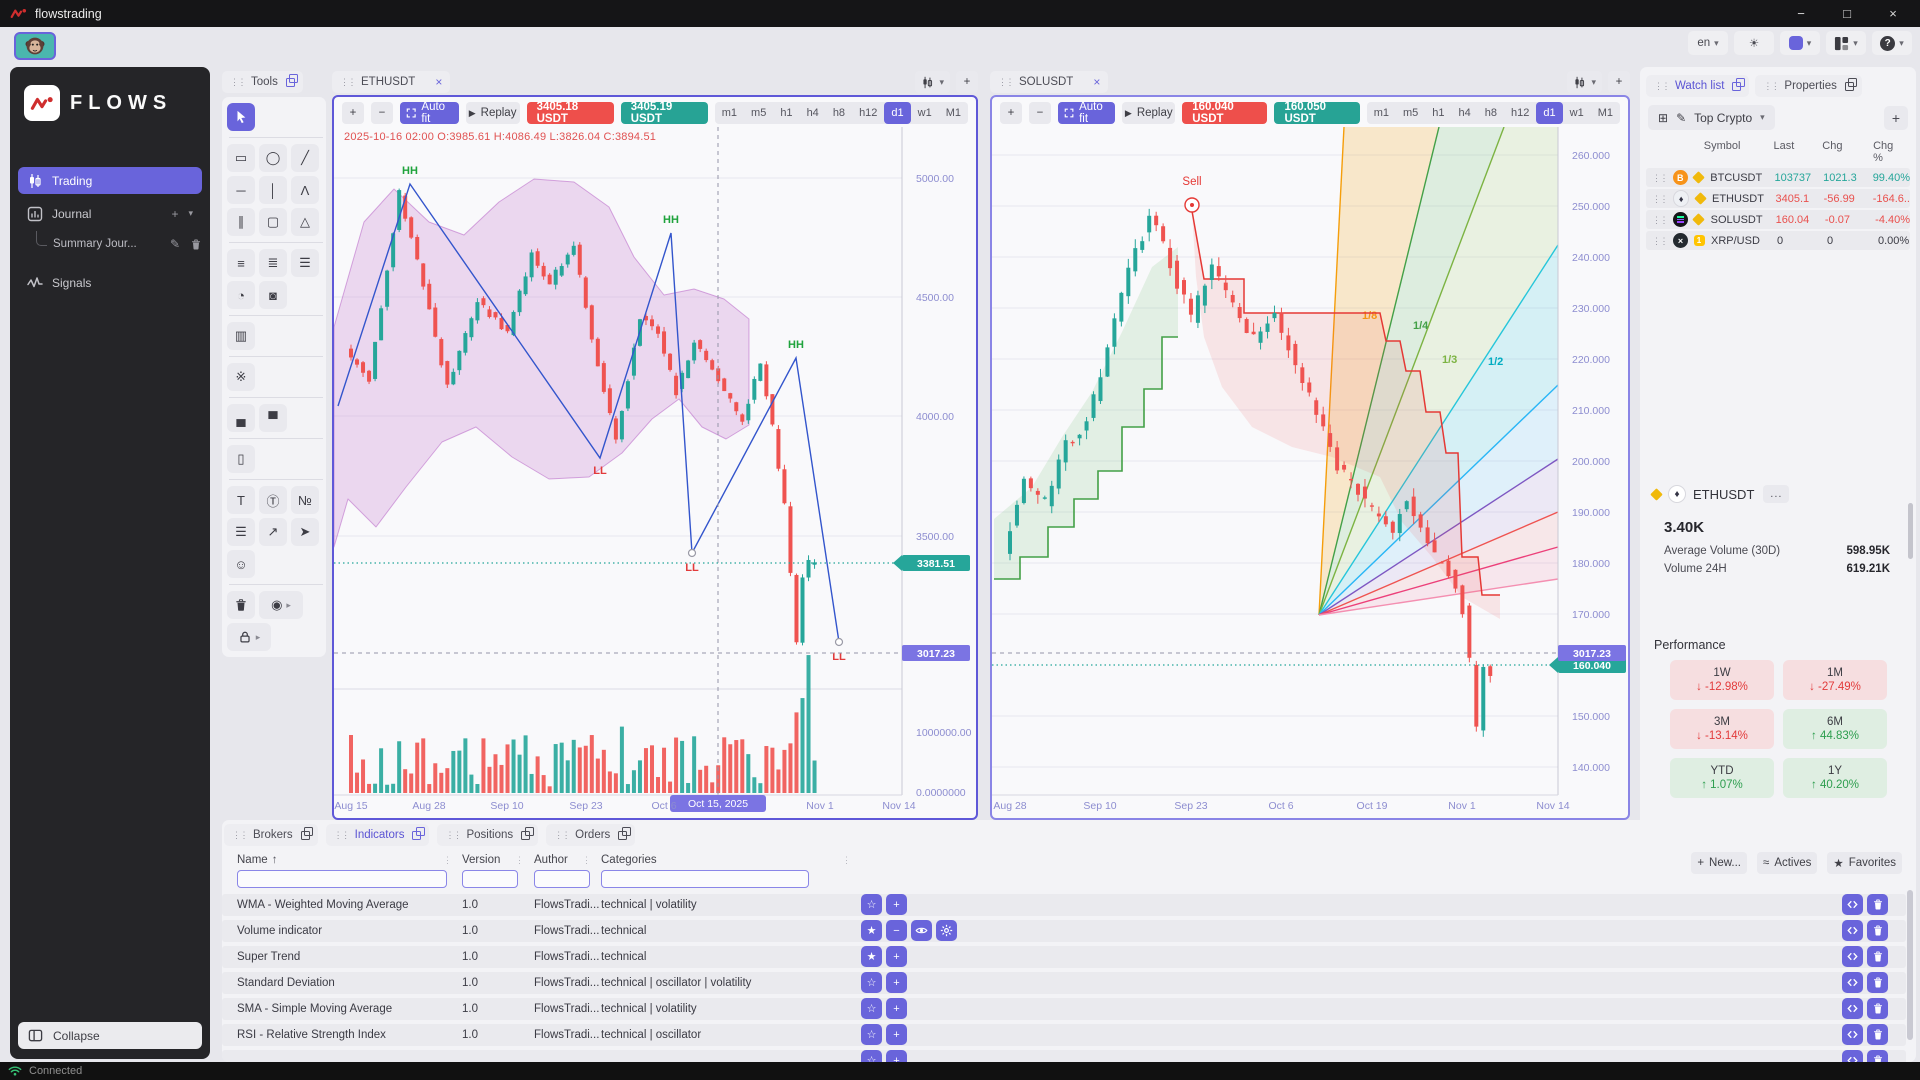 The width and height of the screenshot is (1920, 1080). What do you see at coordinates (1381, 113) in the screenshot?
I see `timeframe-m1: m1` at bounding box center [1381, 113].